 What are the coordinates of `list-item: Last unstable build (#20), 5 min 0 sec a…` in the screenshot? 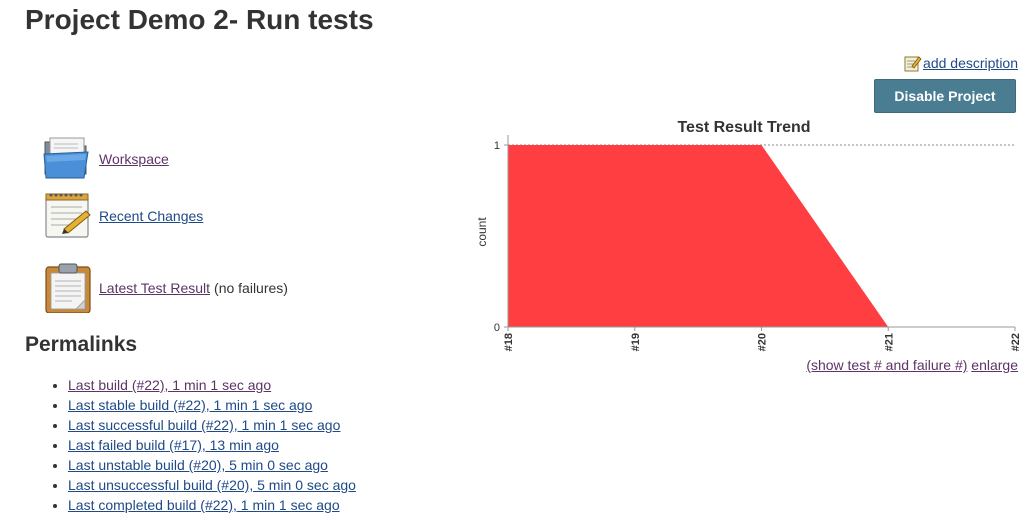 It's located at (212, 465).